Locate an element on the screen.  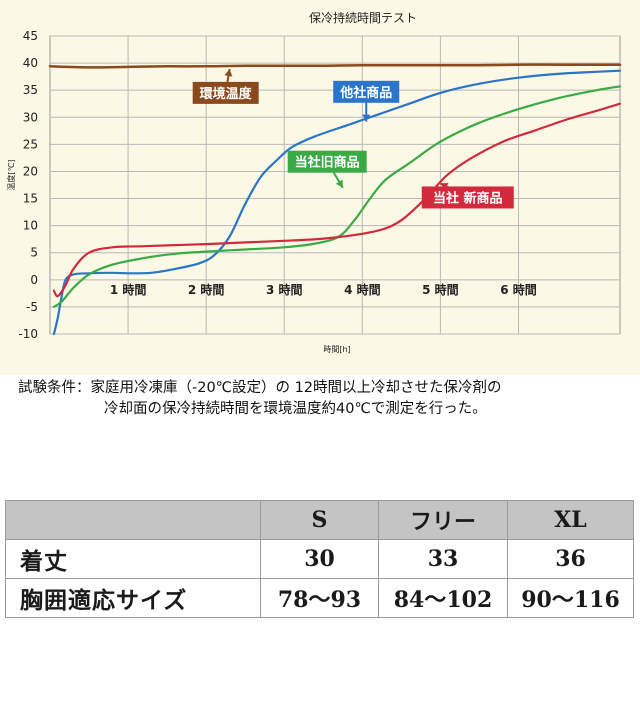
size-cell-chest-xl: 90〜116 is located at coordinates (570, 598).